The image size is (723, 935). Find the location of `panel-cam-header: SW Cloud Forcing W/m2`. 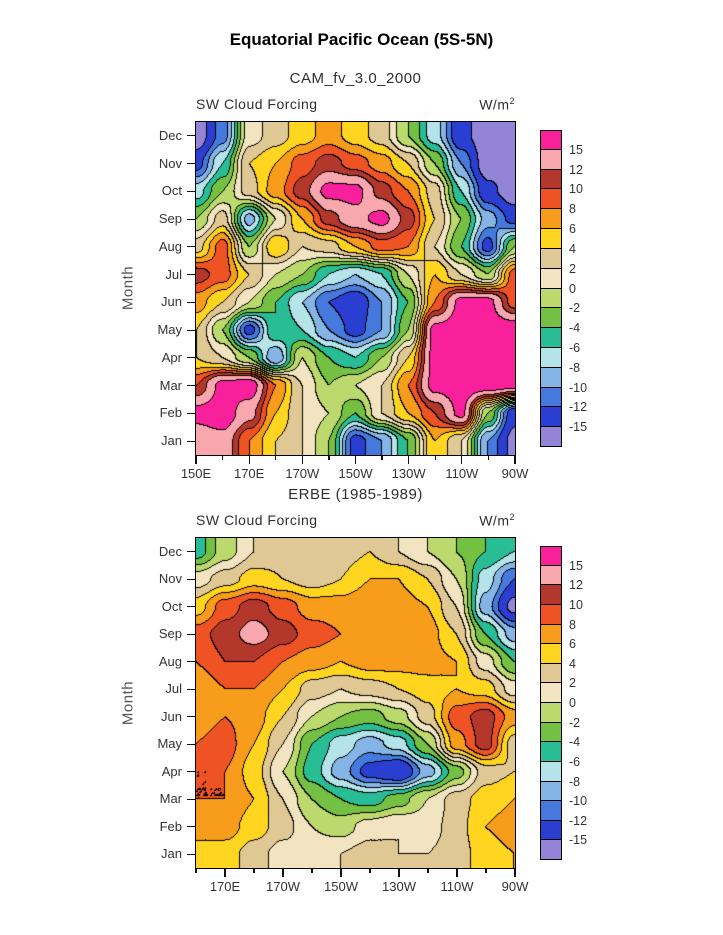

panel-cam-header: SW Cloud Forcing W/m2 is located at coordinates (355, 104).